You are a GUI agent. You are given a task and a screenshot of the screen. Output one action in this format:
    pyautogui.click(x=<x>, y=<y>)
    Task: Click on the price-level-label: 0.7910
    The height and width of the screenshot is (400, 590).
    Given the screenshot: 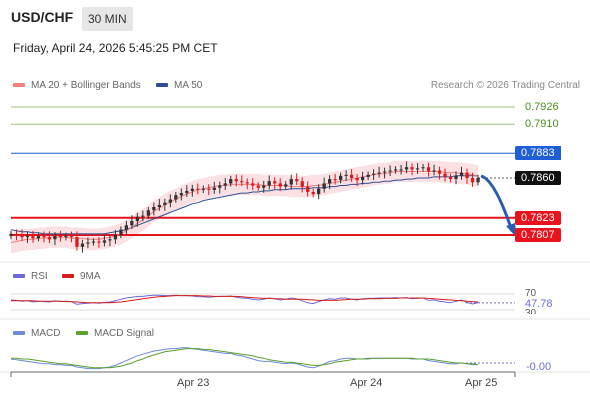 What is the action you would take?
    pyautogui.click(x=542, y=124)
    